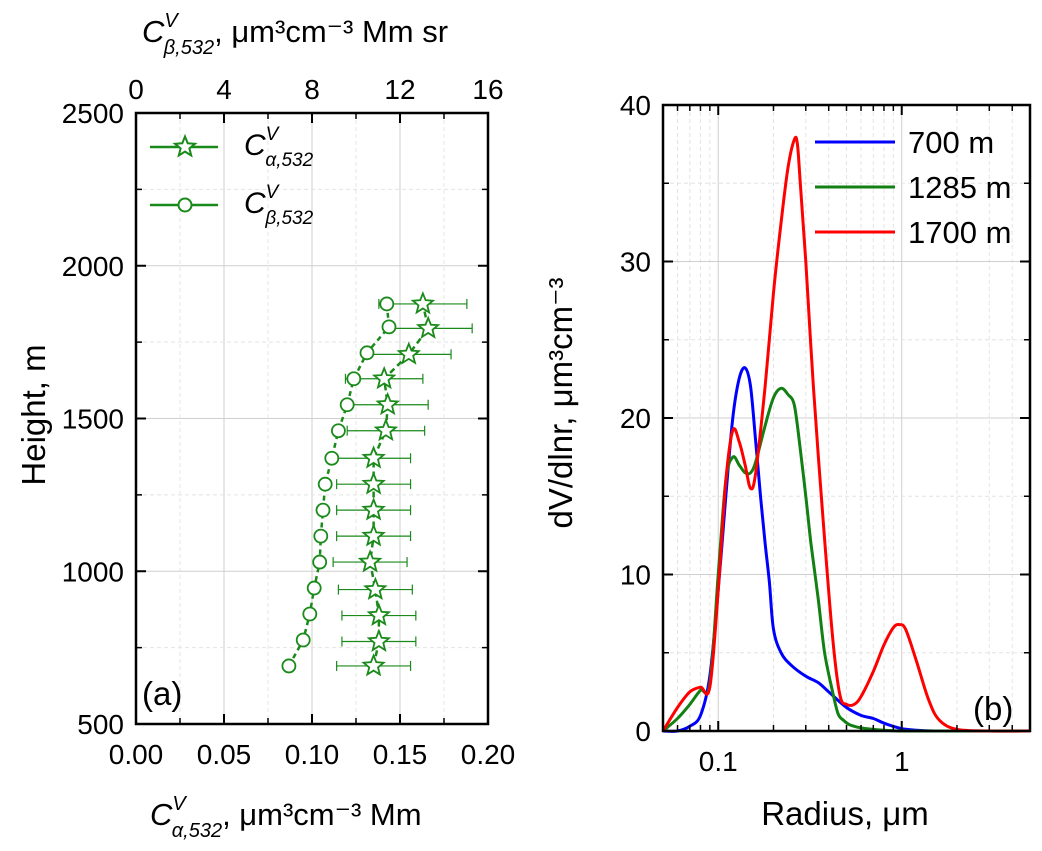 This screenshot has height=851, width=1042. I want to click on legend-star-marker, so click(185, 145).